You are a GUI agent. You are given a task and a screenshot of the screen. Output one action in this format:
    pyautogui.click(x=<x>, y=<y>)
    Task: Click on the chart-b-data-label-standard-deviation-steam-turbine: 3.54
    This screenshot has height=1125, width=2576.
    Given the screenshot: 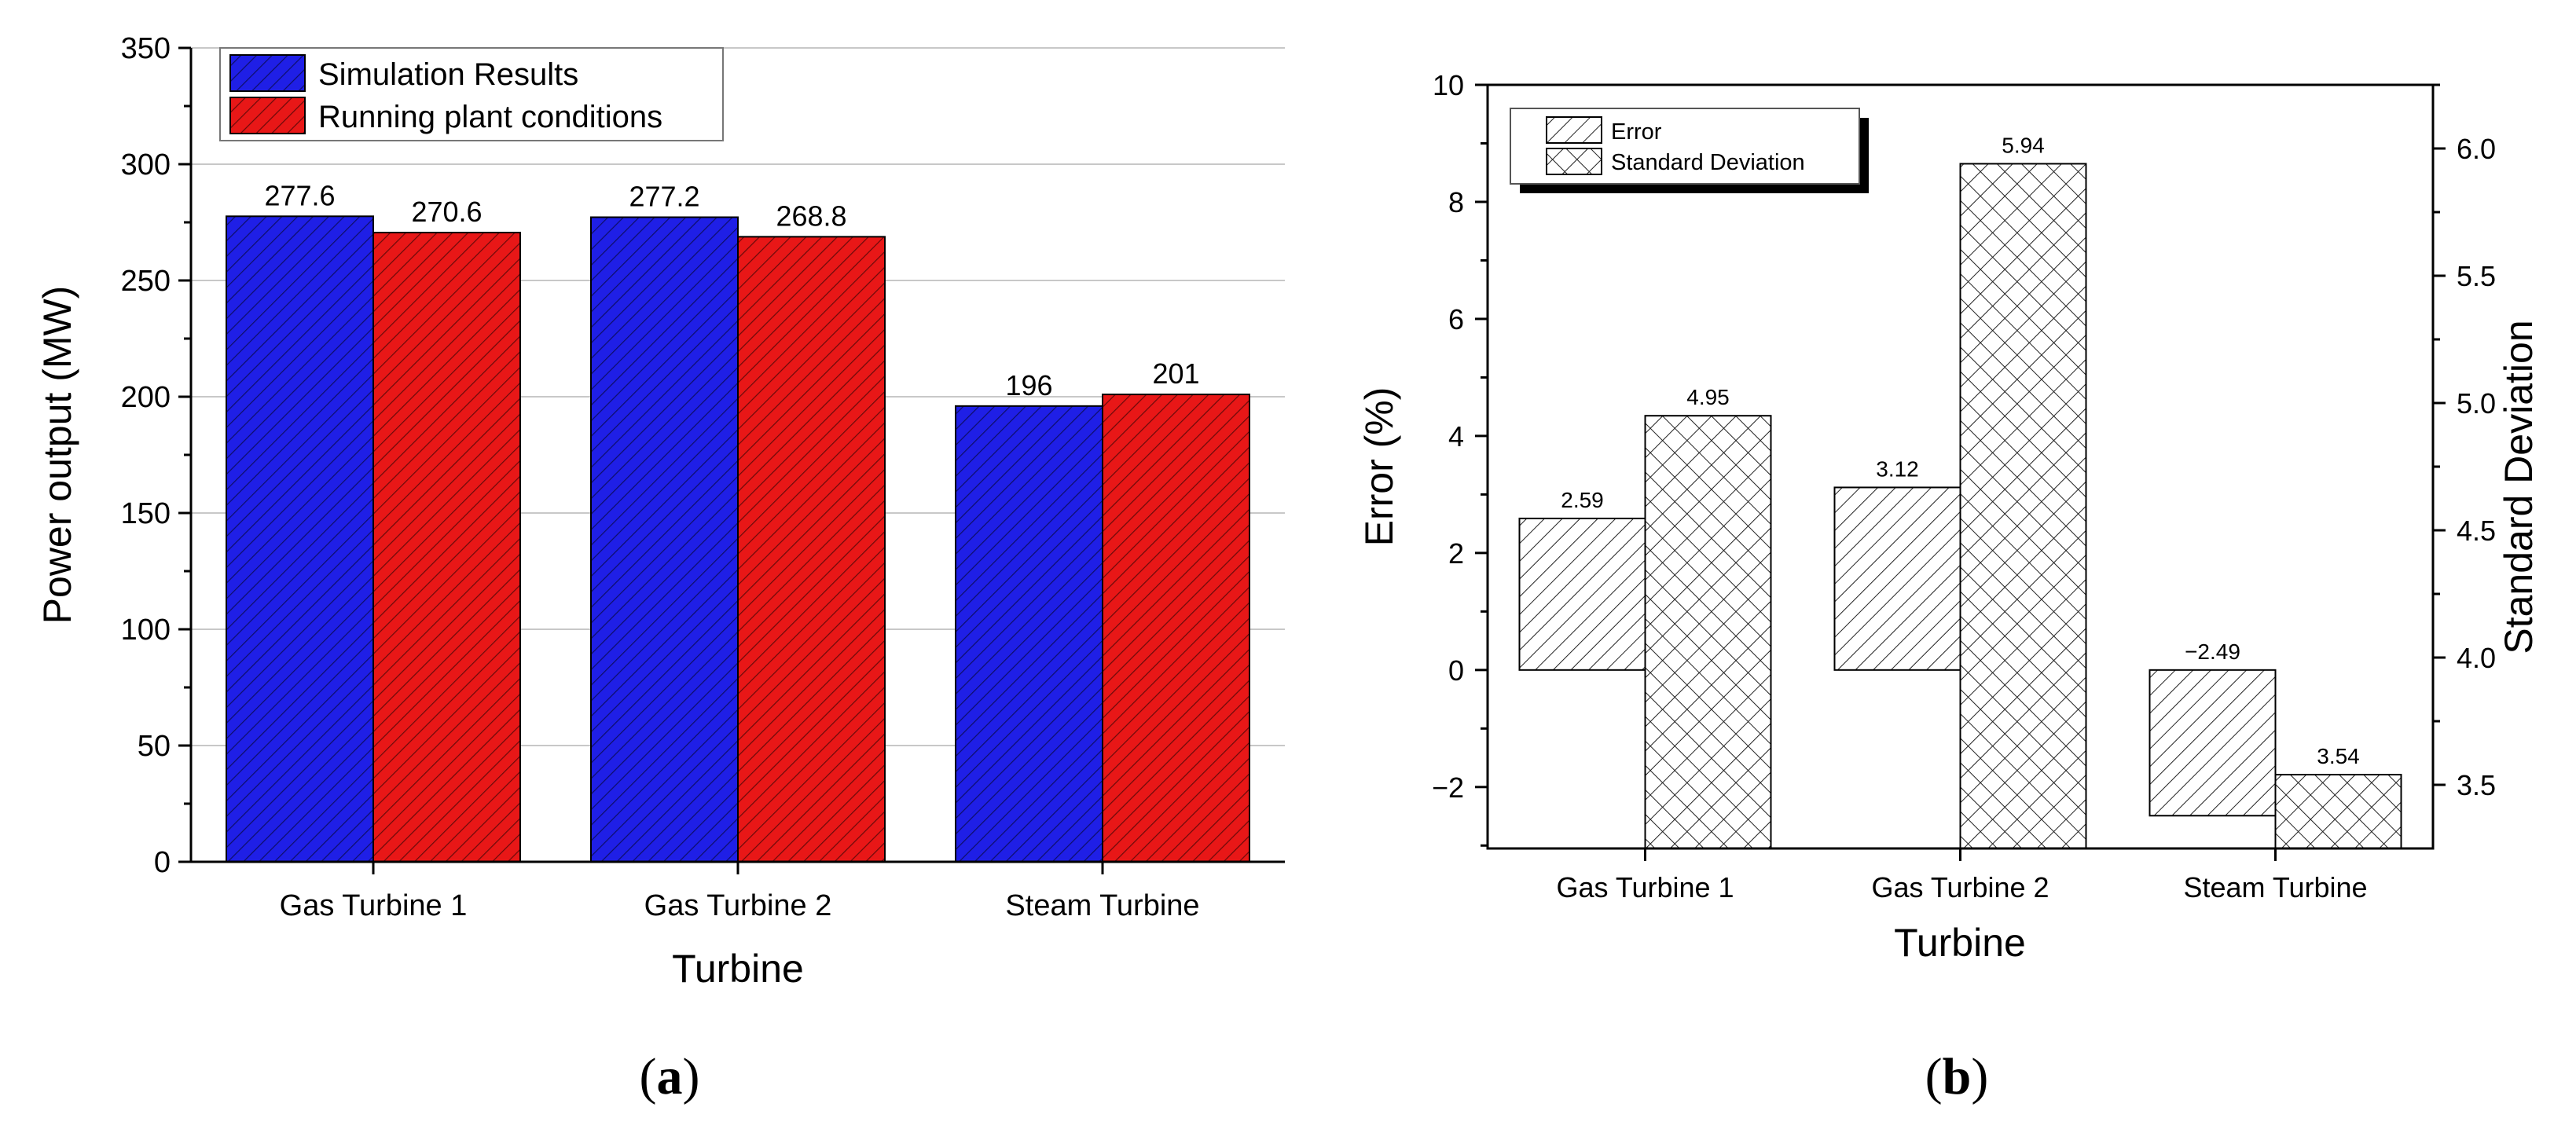 What is the action you would take?
    pyautogui.click(x=2338, y=756)
    